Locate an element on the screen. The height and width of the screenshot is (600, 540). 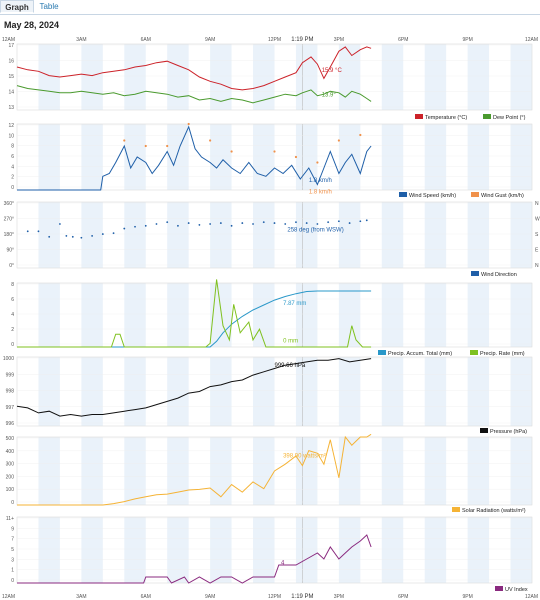
view-tabs: Graph Table is located at coordinates (270, 7).